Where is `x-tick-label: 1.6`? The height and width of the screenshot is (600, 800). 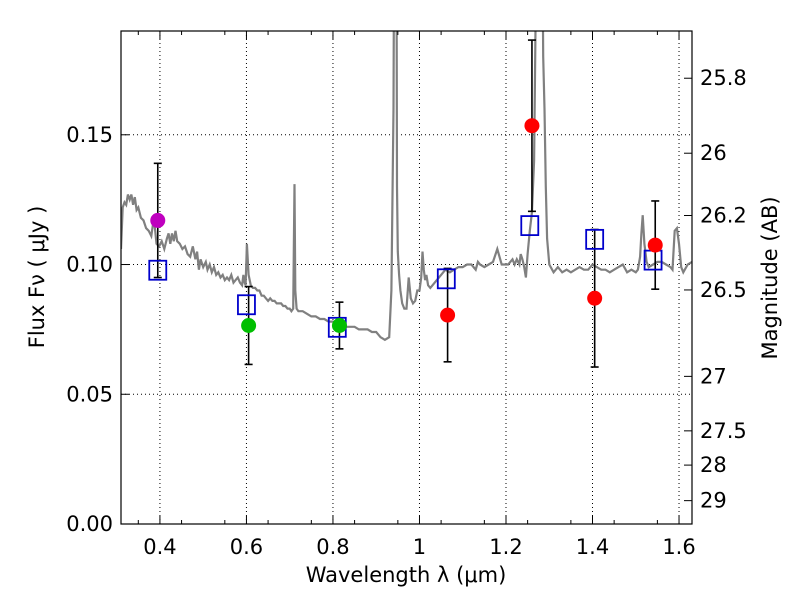 x-tick-label: 1.6 is located at coordinates (678, 547).